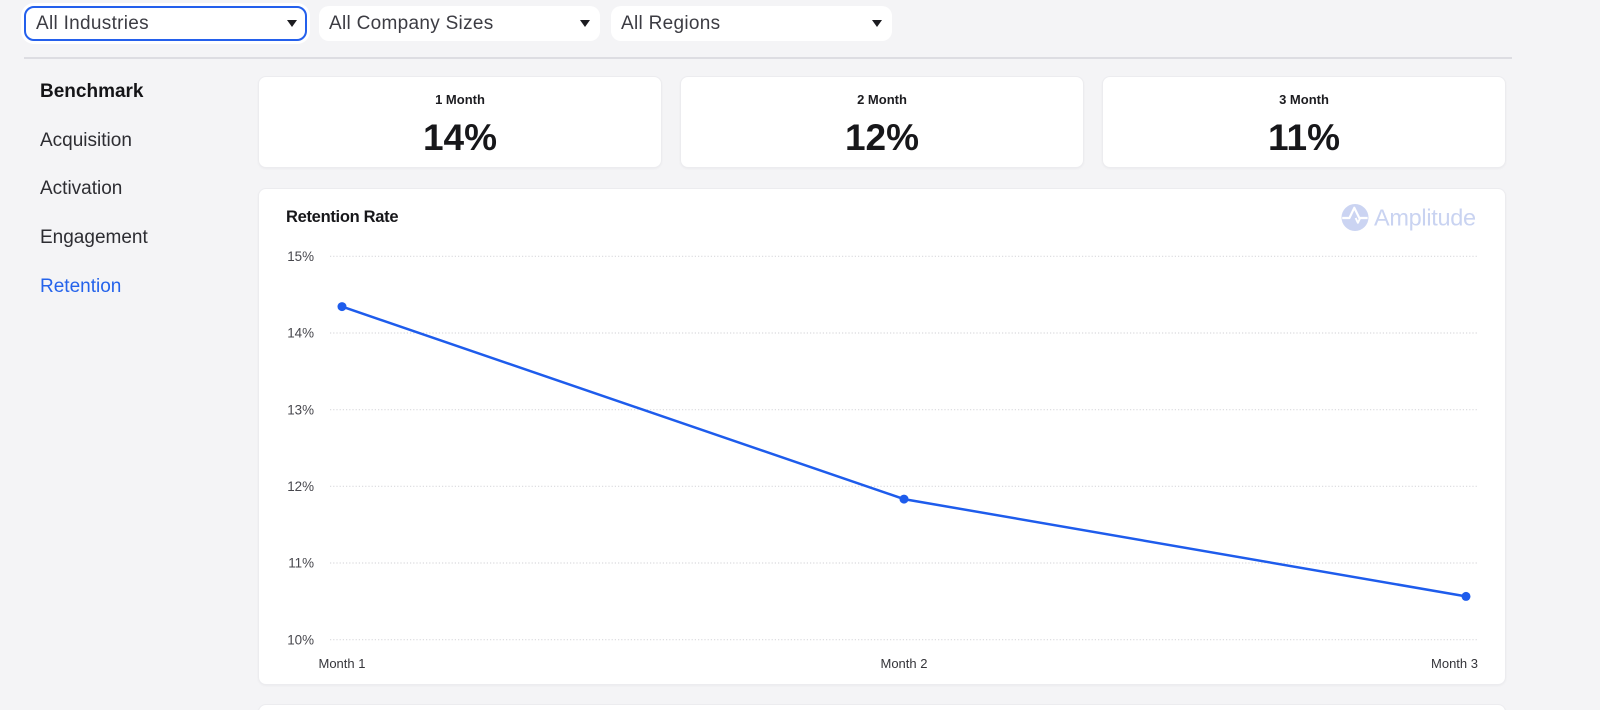 The image size is (1600, 710). What do you see at coordinates (300, 256) in the screenshot?
I see `svg-text: 15%` at bounding box center [300, 256].